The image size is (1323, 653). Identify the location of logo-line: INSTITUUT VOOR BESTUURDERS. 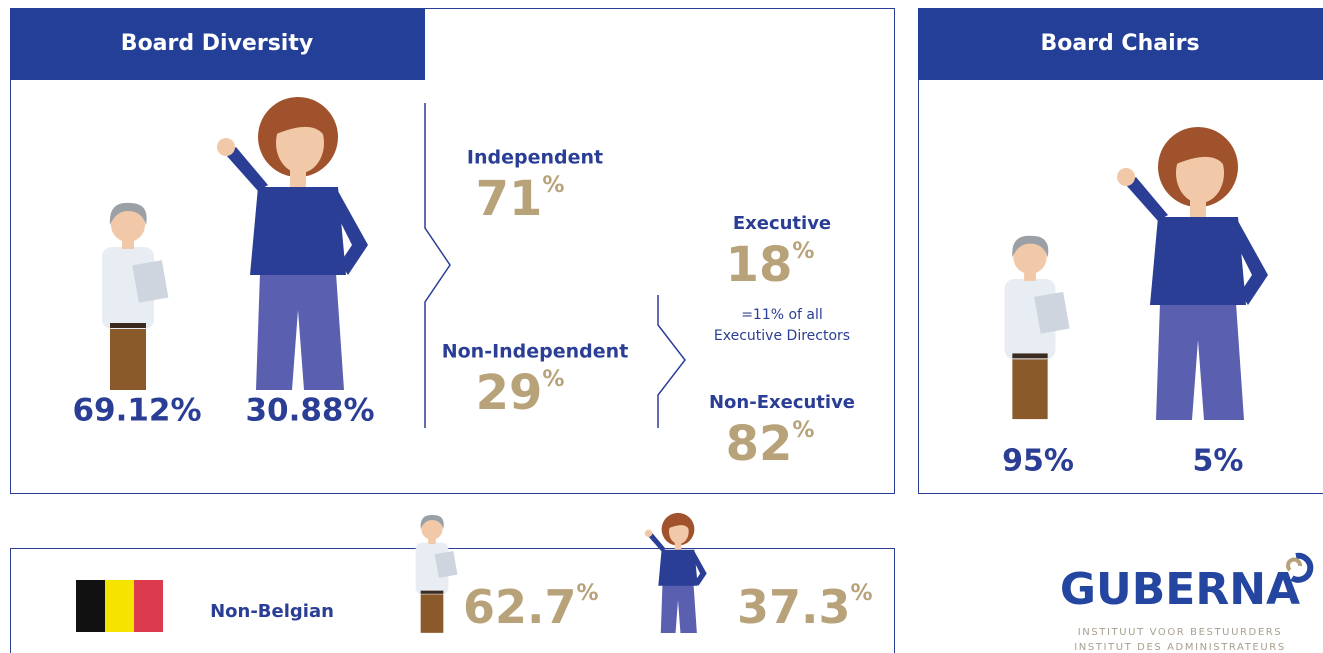
(1180, 632).